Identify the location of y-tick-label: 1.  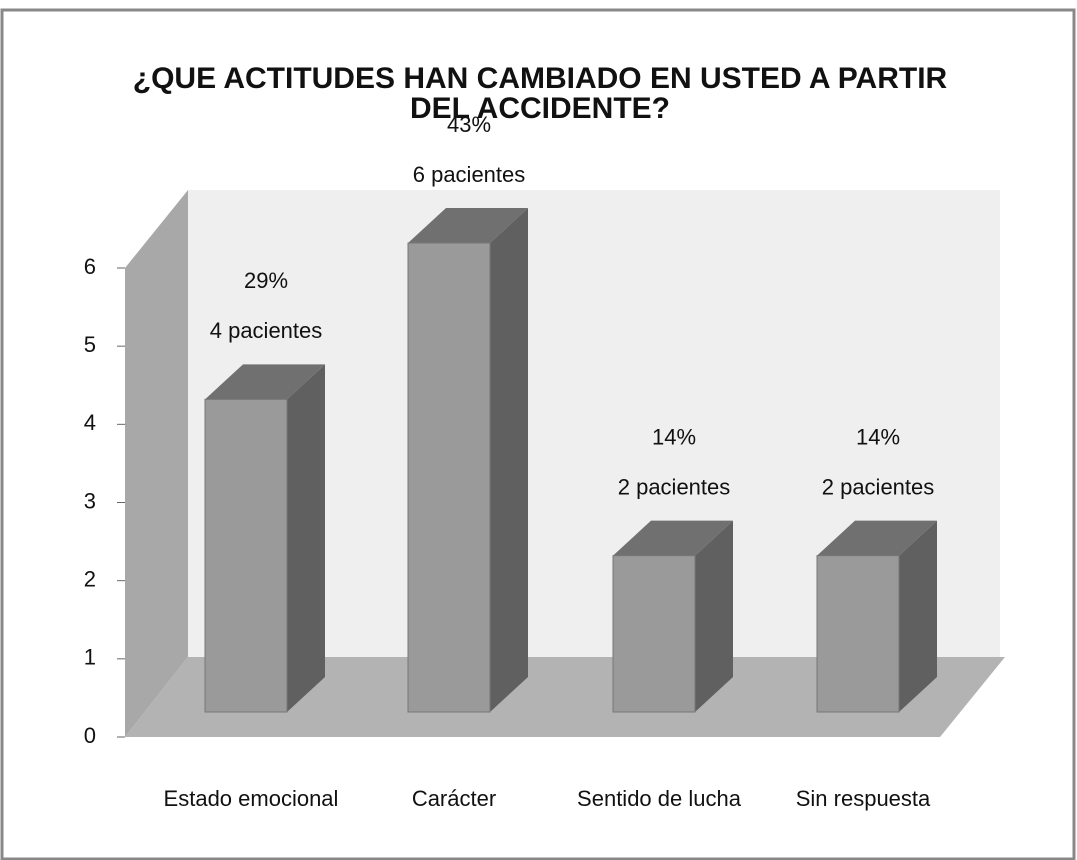
(90, 657).